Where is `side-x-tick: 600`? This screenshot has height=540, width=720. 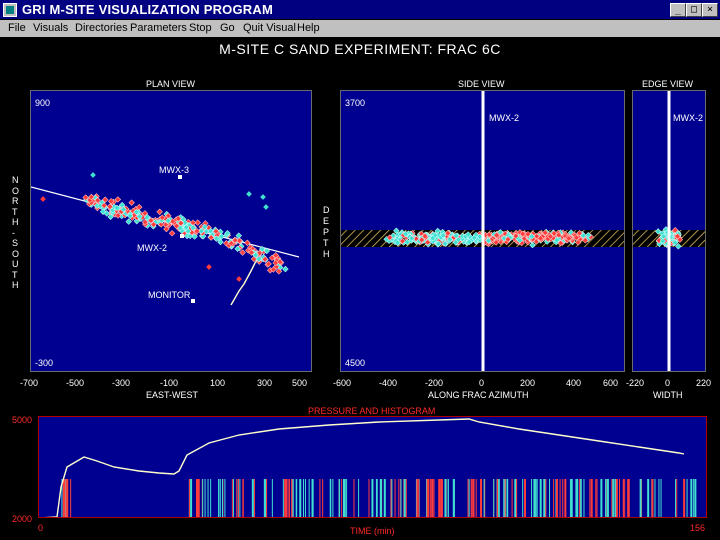 side-x-tick: 600 is located at coordinates (611, 383).